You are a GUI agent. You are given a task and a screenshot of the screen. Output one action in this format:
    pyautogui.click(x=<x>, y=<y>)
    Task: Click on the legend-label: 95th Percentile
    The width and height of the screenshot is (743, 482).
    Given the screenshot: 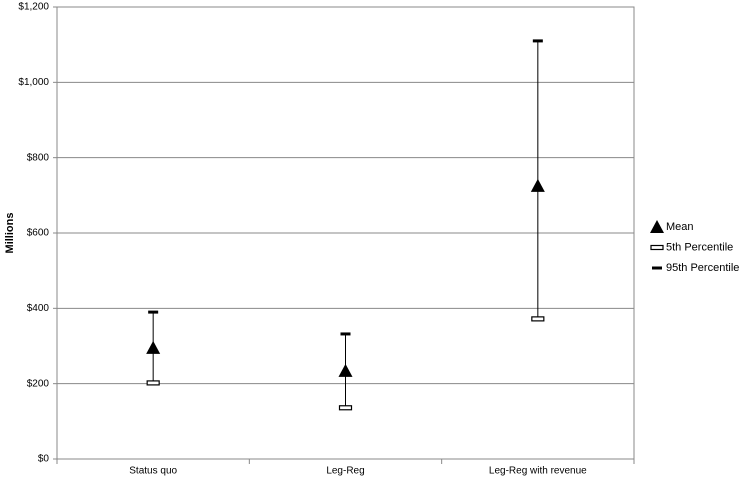 What is the action you would take?
    pyautogui.click(x=702, y=268)
    